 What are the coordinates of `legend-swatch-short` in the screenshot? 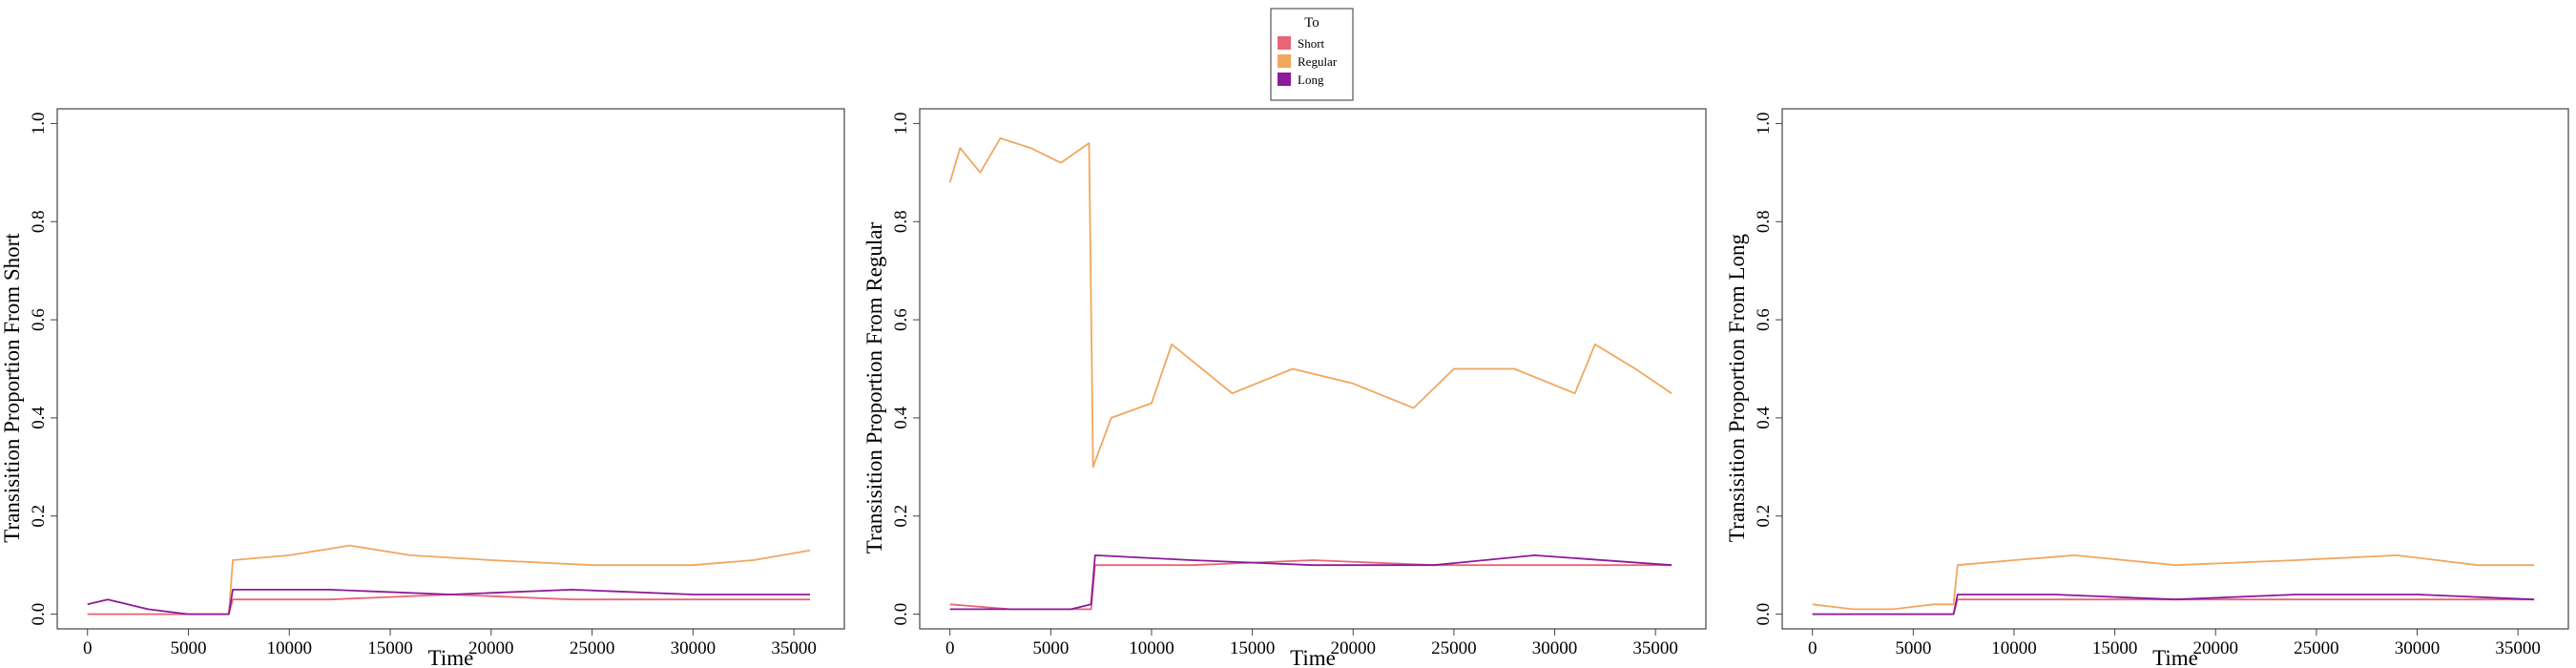 It's located at (1284, 43).